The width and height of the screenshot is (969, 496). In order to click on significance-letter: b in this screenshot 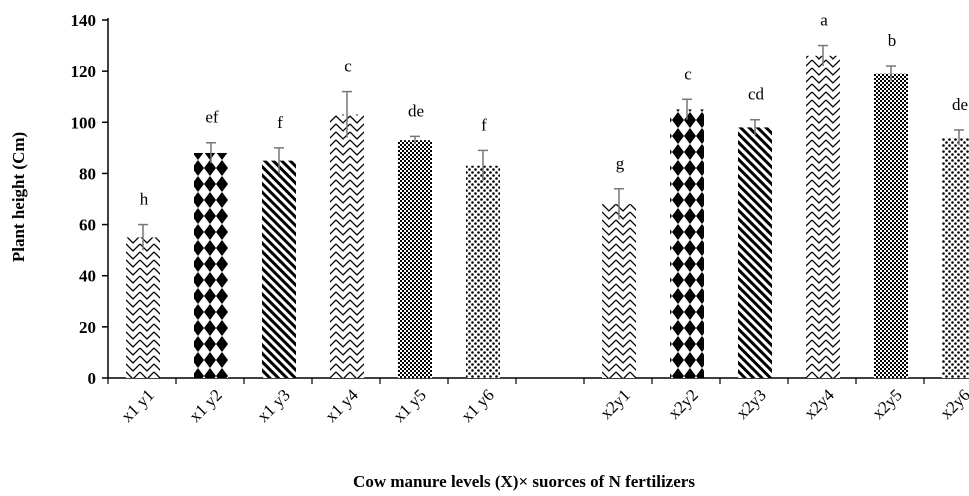, I will do `click(892, 40)`.